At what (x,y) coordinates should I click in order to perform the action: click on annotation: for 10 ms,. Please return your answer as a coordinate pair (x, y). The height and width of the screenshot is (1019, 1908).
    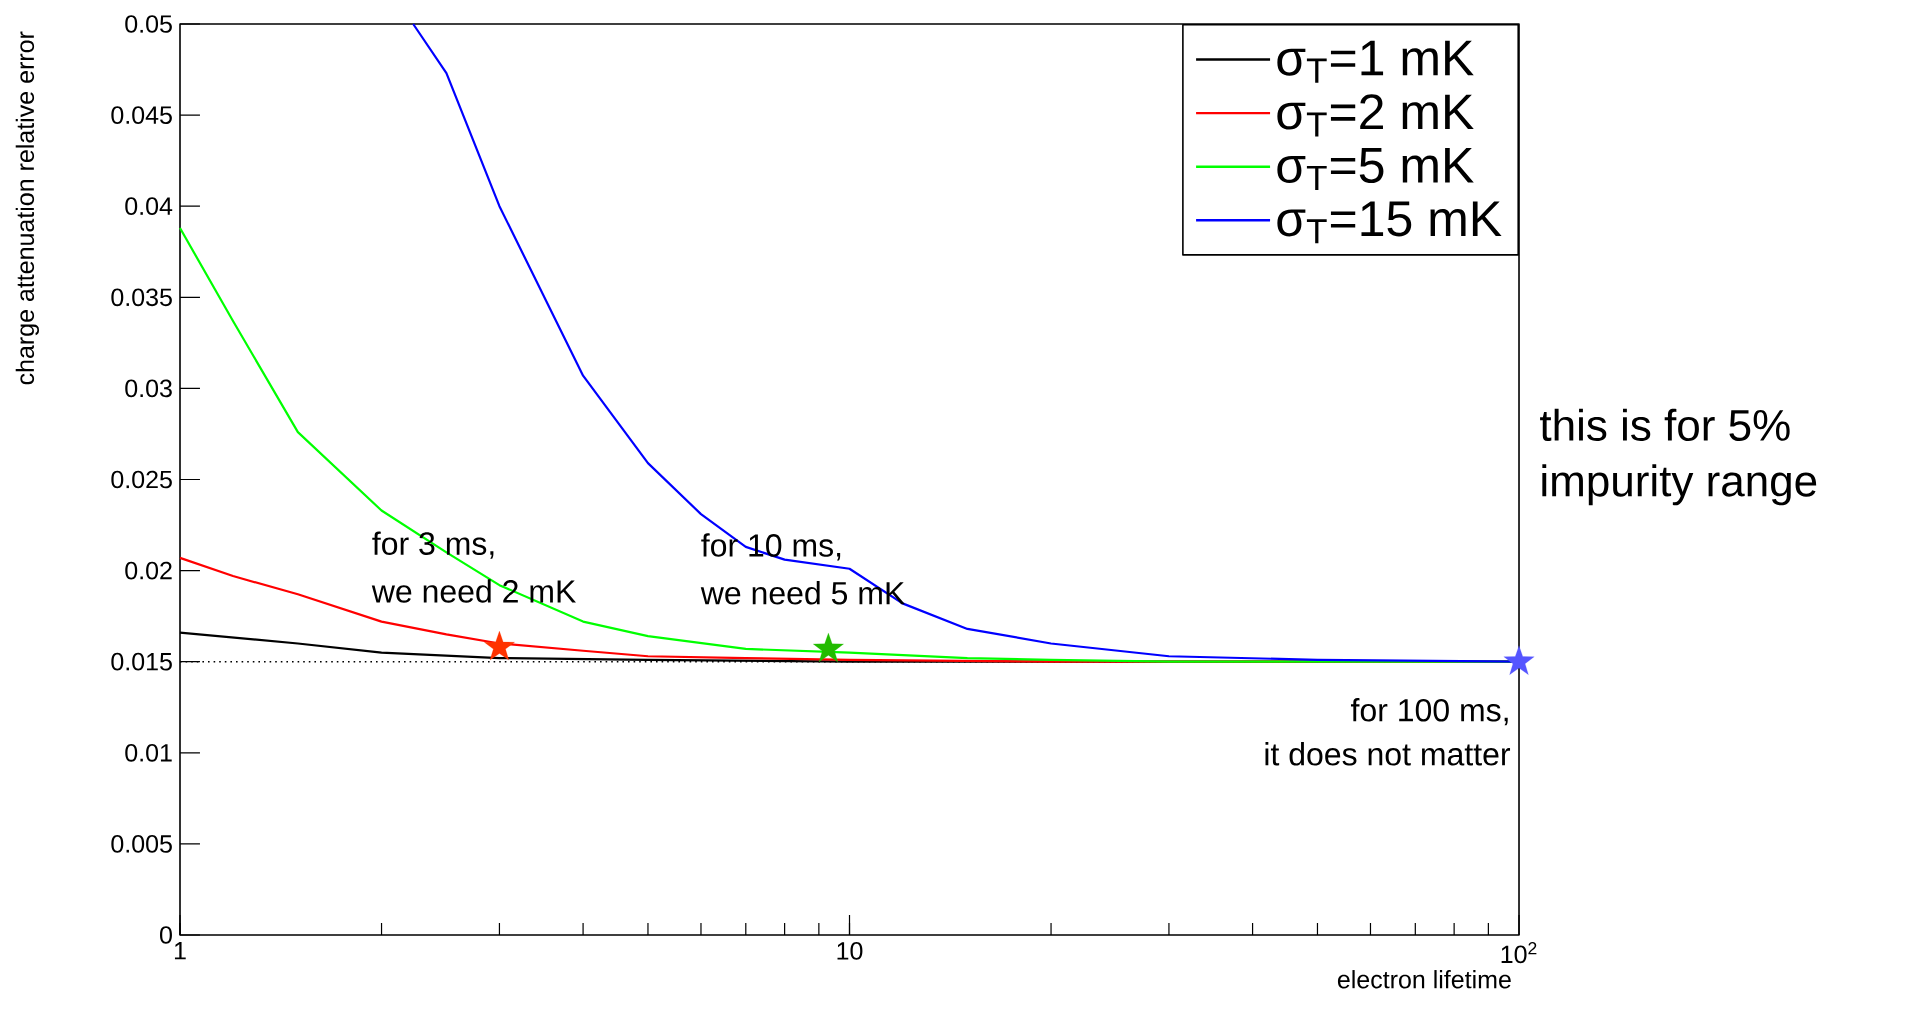
    Looking at the image, I should click on (771, 547).